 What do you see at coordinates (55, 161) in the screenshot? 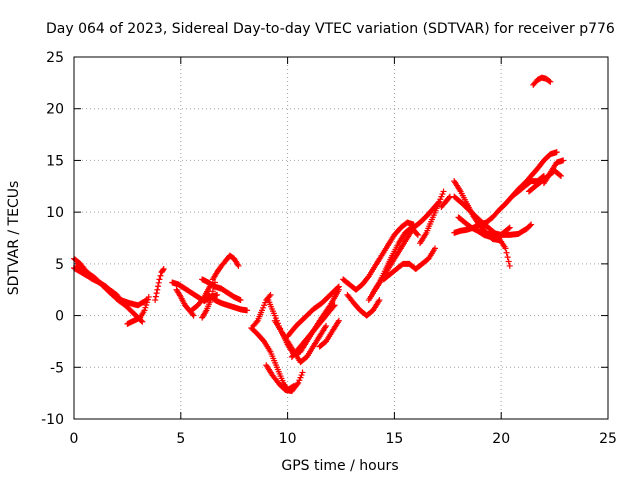
I see `y-tick-label: 15` at bounding box center [55, 161].